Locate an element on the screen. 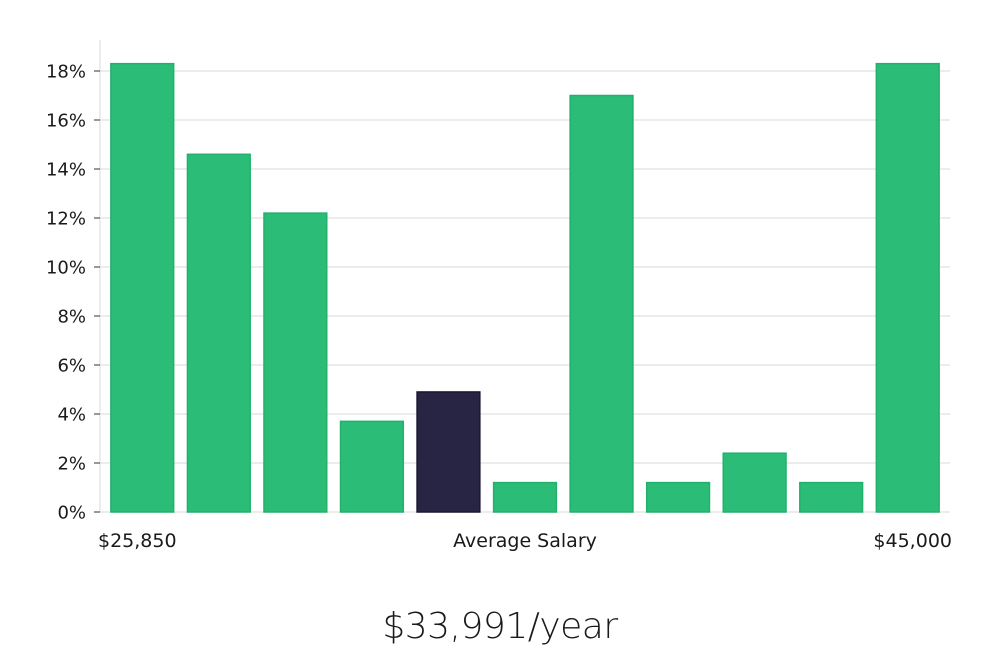  y-tick-label: 0% is located at coordinates (71, 513).